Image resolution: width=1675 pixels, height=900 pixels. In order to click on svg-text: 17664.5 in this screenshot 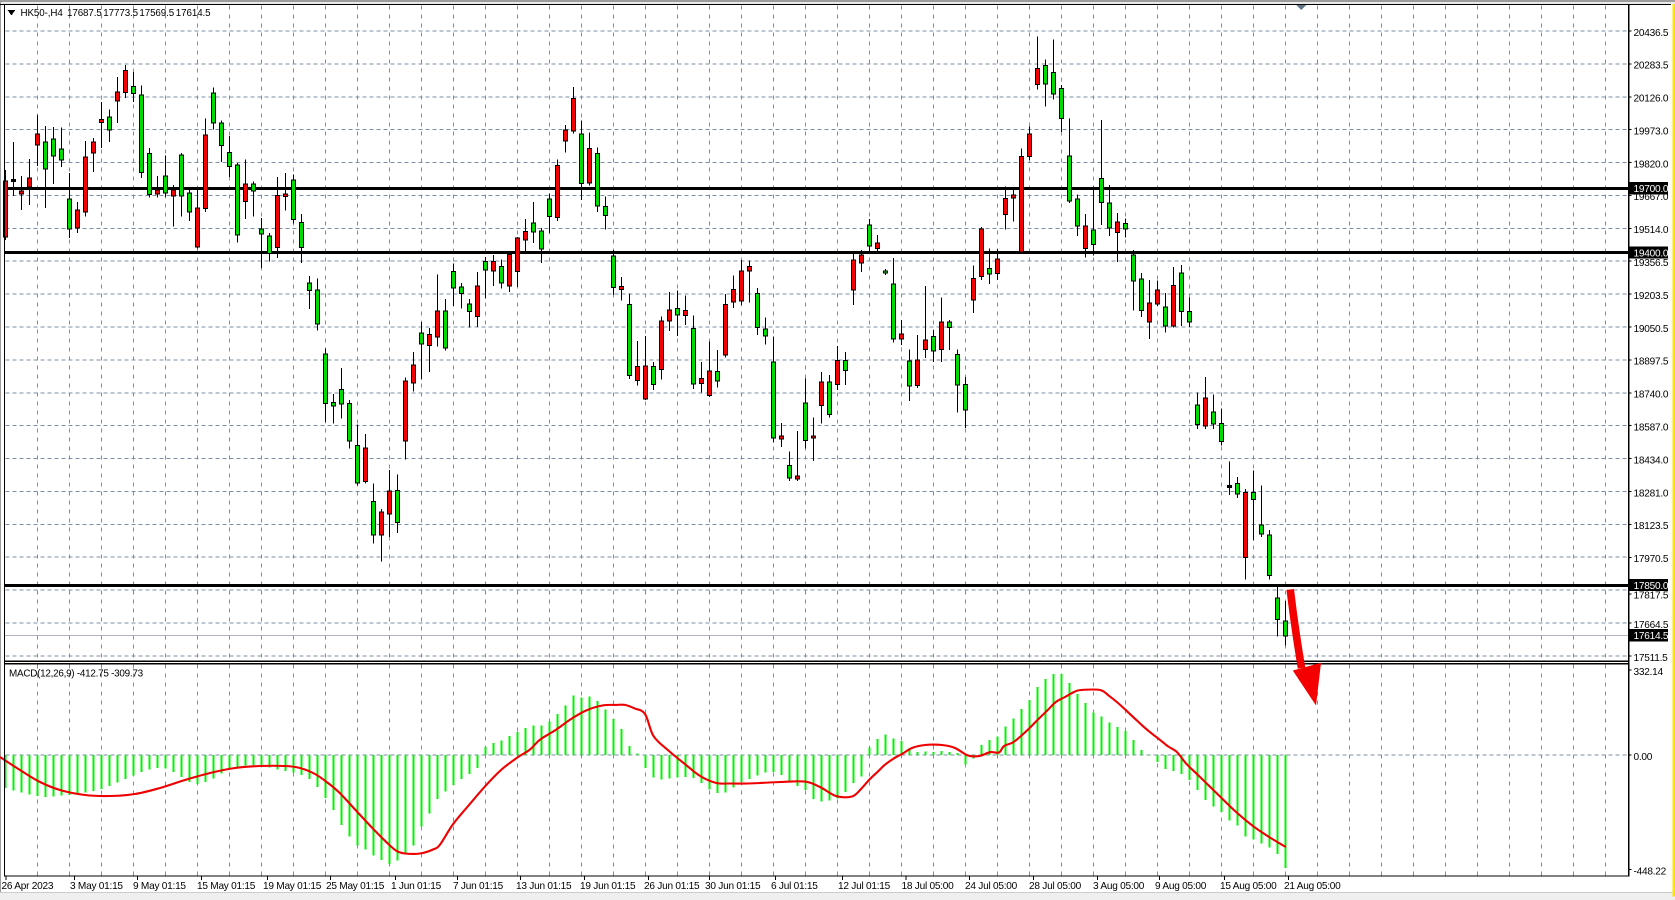, I will do `click(1651, 625)`.